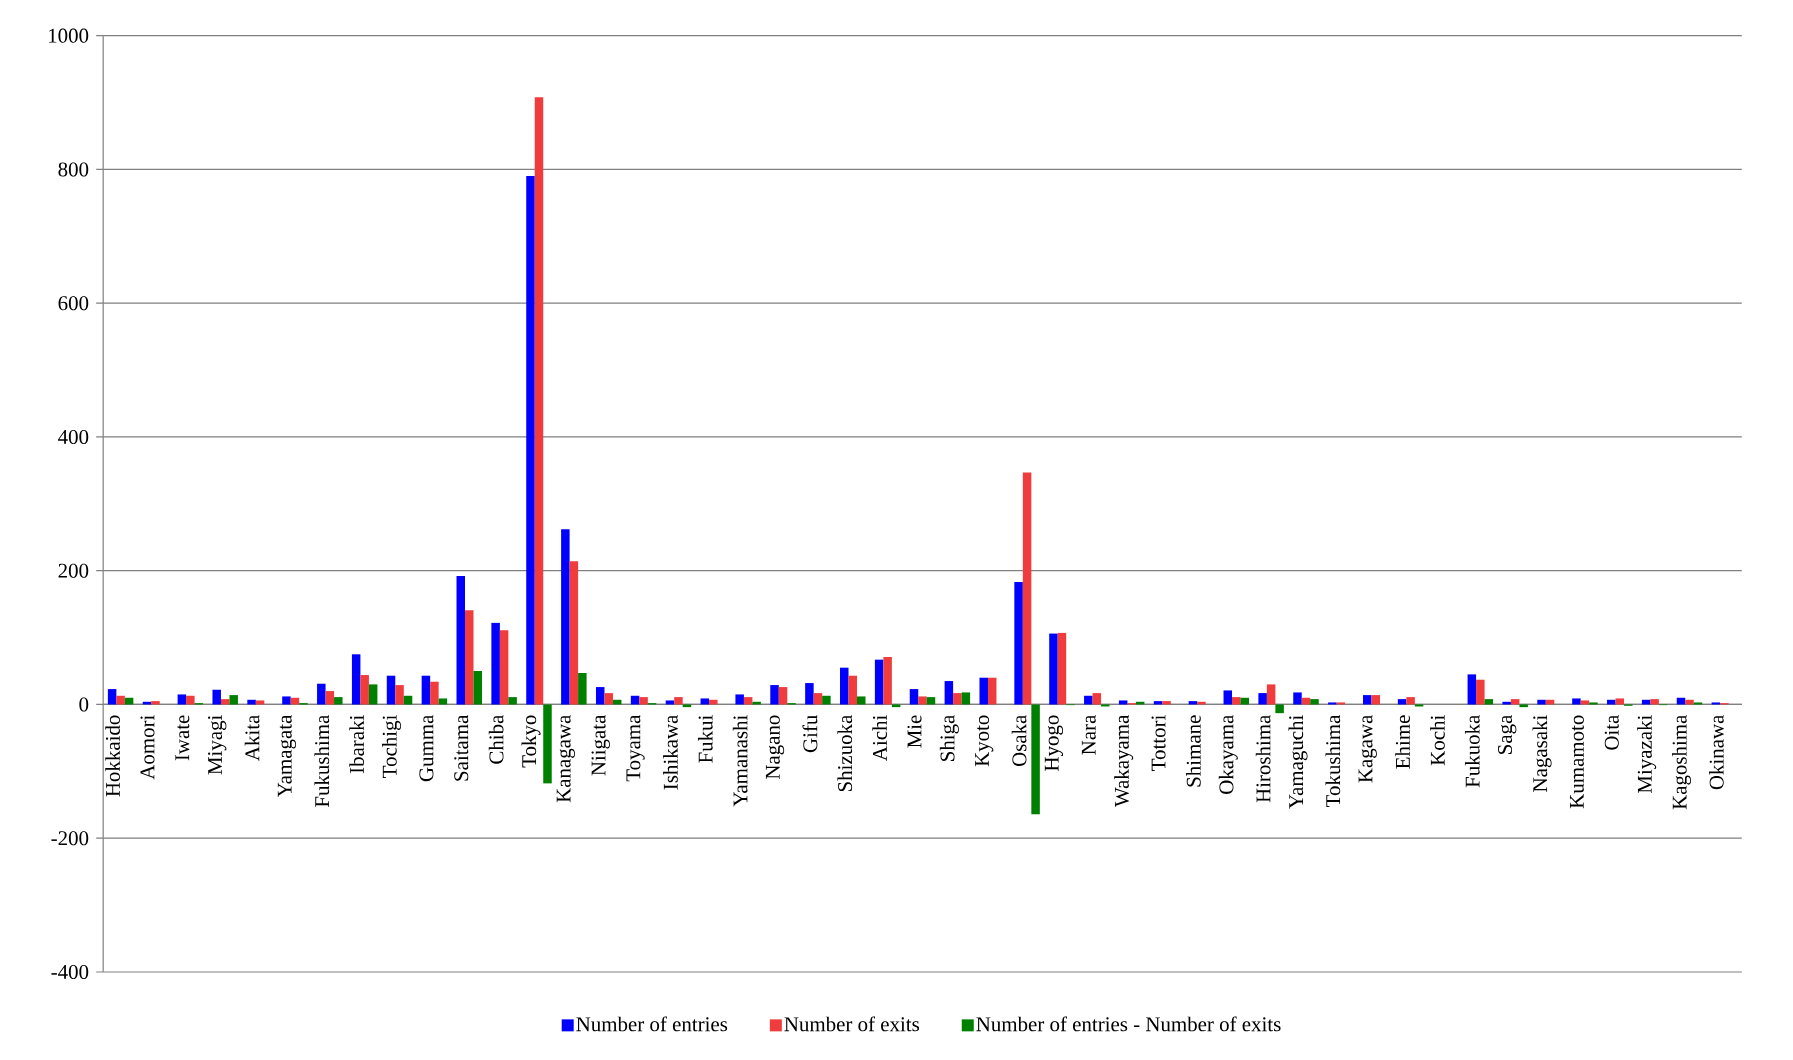  I want to click on legend-label: Number of entries, so click(652, 1024).